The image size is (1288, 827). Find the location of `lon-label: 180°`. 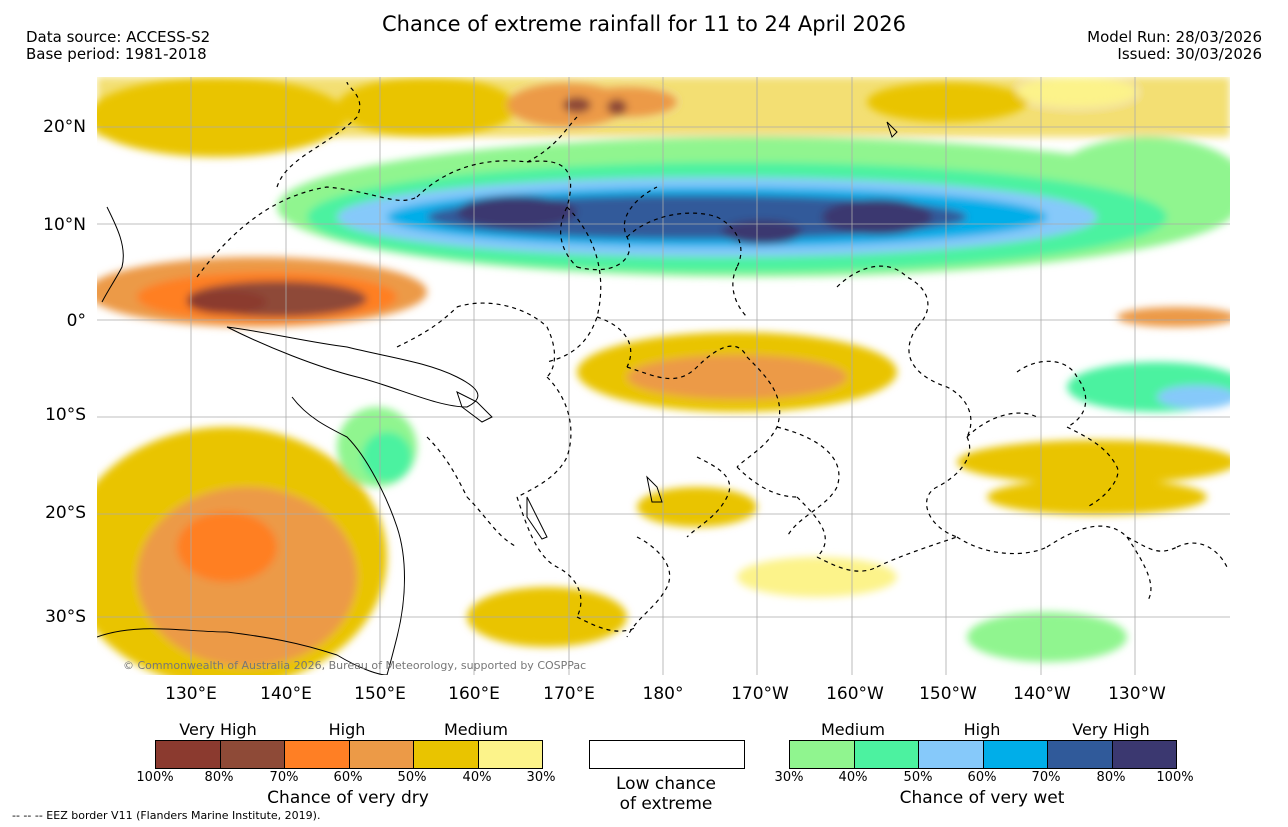

lon-label: 180° is located at coordinates (663, 694).